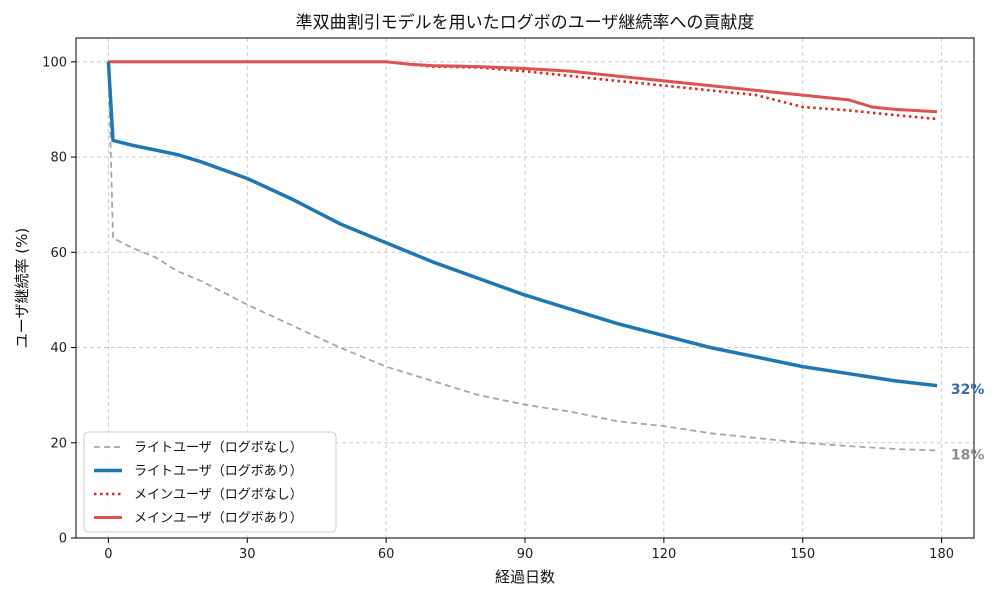 The image size is (1000, 600). What do you see at coordinates (58, 348) in the screenshot?
I see `y-tick-label: 40` at bounding box center [58, 348].